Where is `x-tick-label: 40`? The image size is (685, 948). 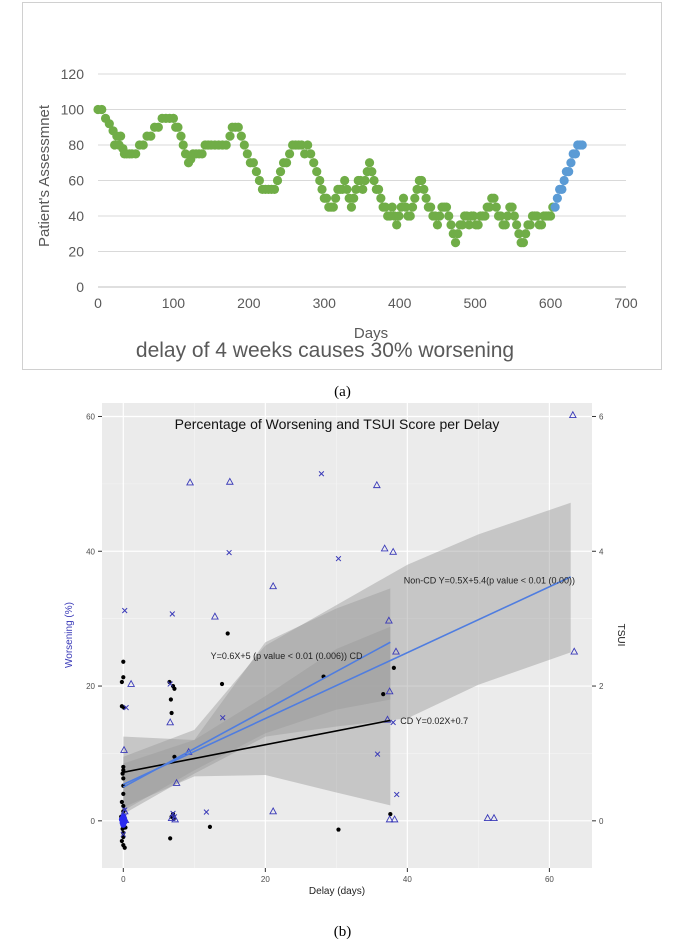 x-tick-label: 40 is located at coordinates (407, 879).